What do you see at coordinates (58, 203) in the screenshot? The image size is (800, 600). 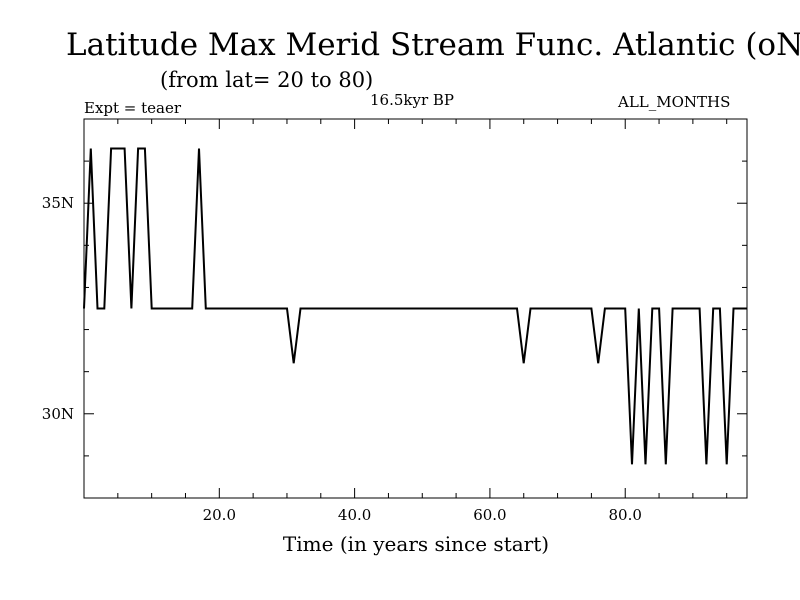 I see `y-tick-label: 35N` at bounding box center [58, 203].